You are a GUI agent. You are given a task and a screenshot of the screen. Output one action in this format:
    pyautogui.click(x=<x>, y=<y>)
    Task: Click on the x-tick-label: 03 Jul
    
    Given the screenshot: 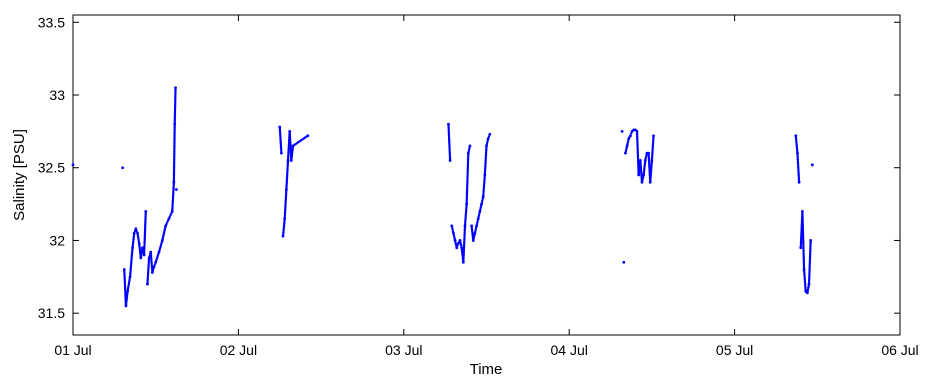 What is the action you would take?
    pyautogui.click(x=403, y=350)
    